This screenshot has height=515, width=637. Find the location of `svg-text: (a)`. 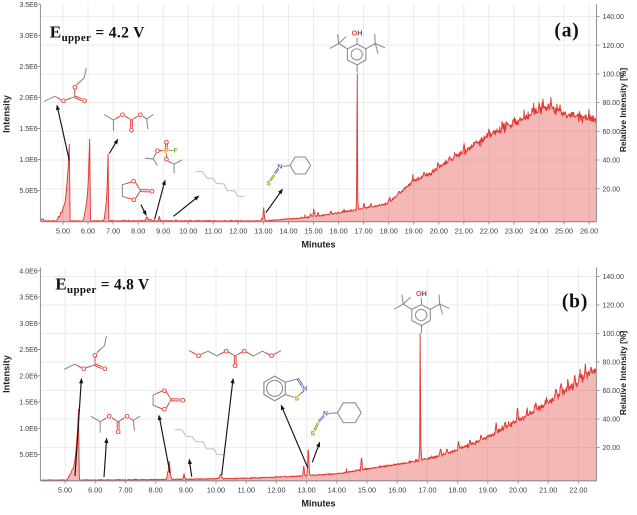

svg-text: (a) is located at coordinates (566, 31).